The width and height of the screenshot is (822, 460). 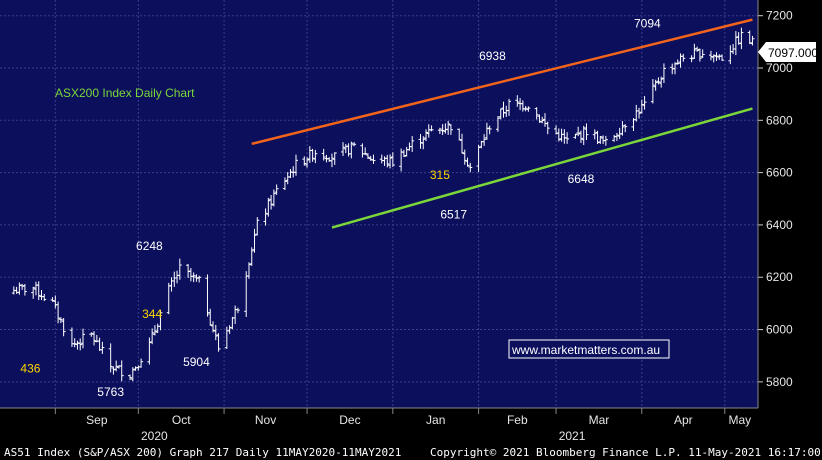 What do you see at coordinates (440, 175) in the screenshot?
I see `annotation-315: 315` at bounding box center [440, 175].